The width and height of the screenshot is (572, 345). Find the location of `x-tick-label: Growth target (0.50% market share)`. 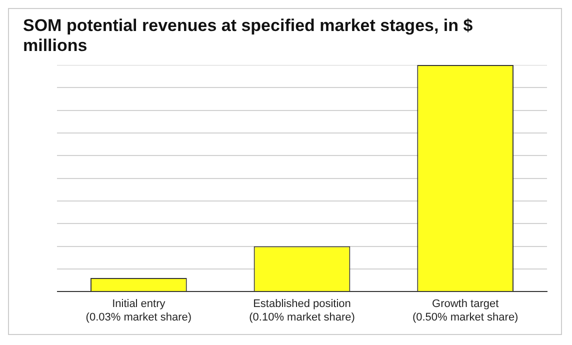

x-tick-label: Growth target (0.50% market share) is located at coordinates (465, 311).